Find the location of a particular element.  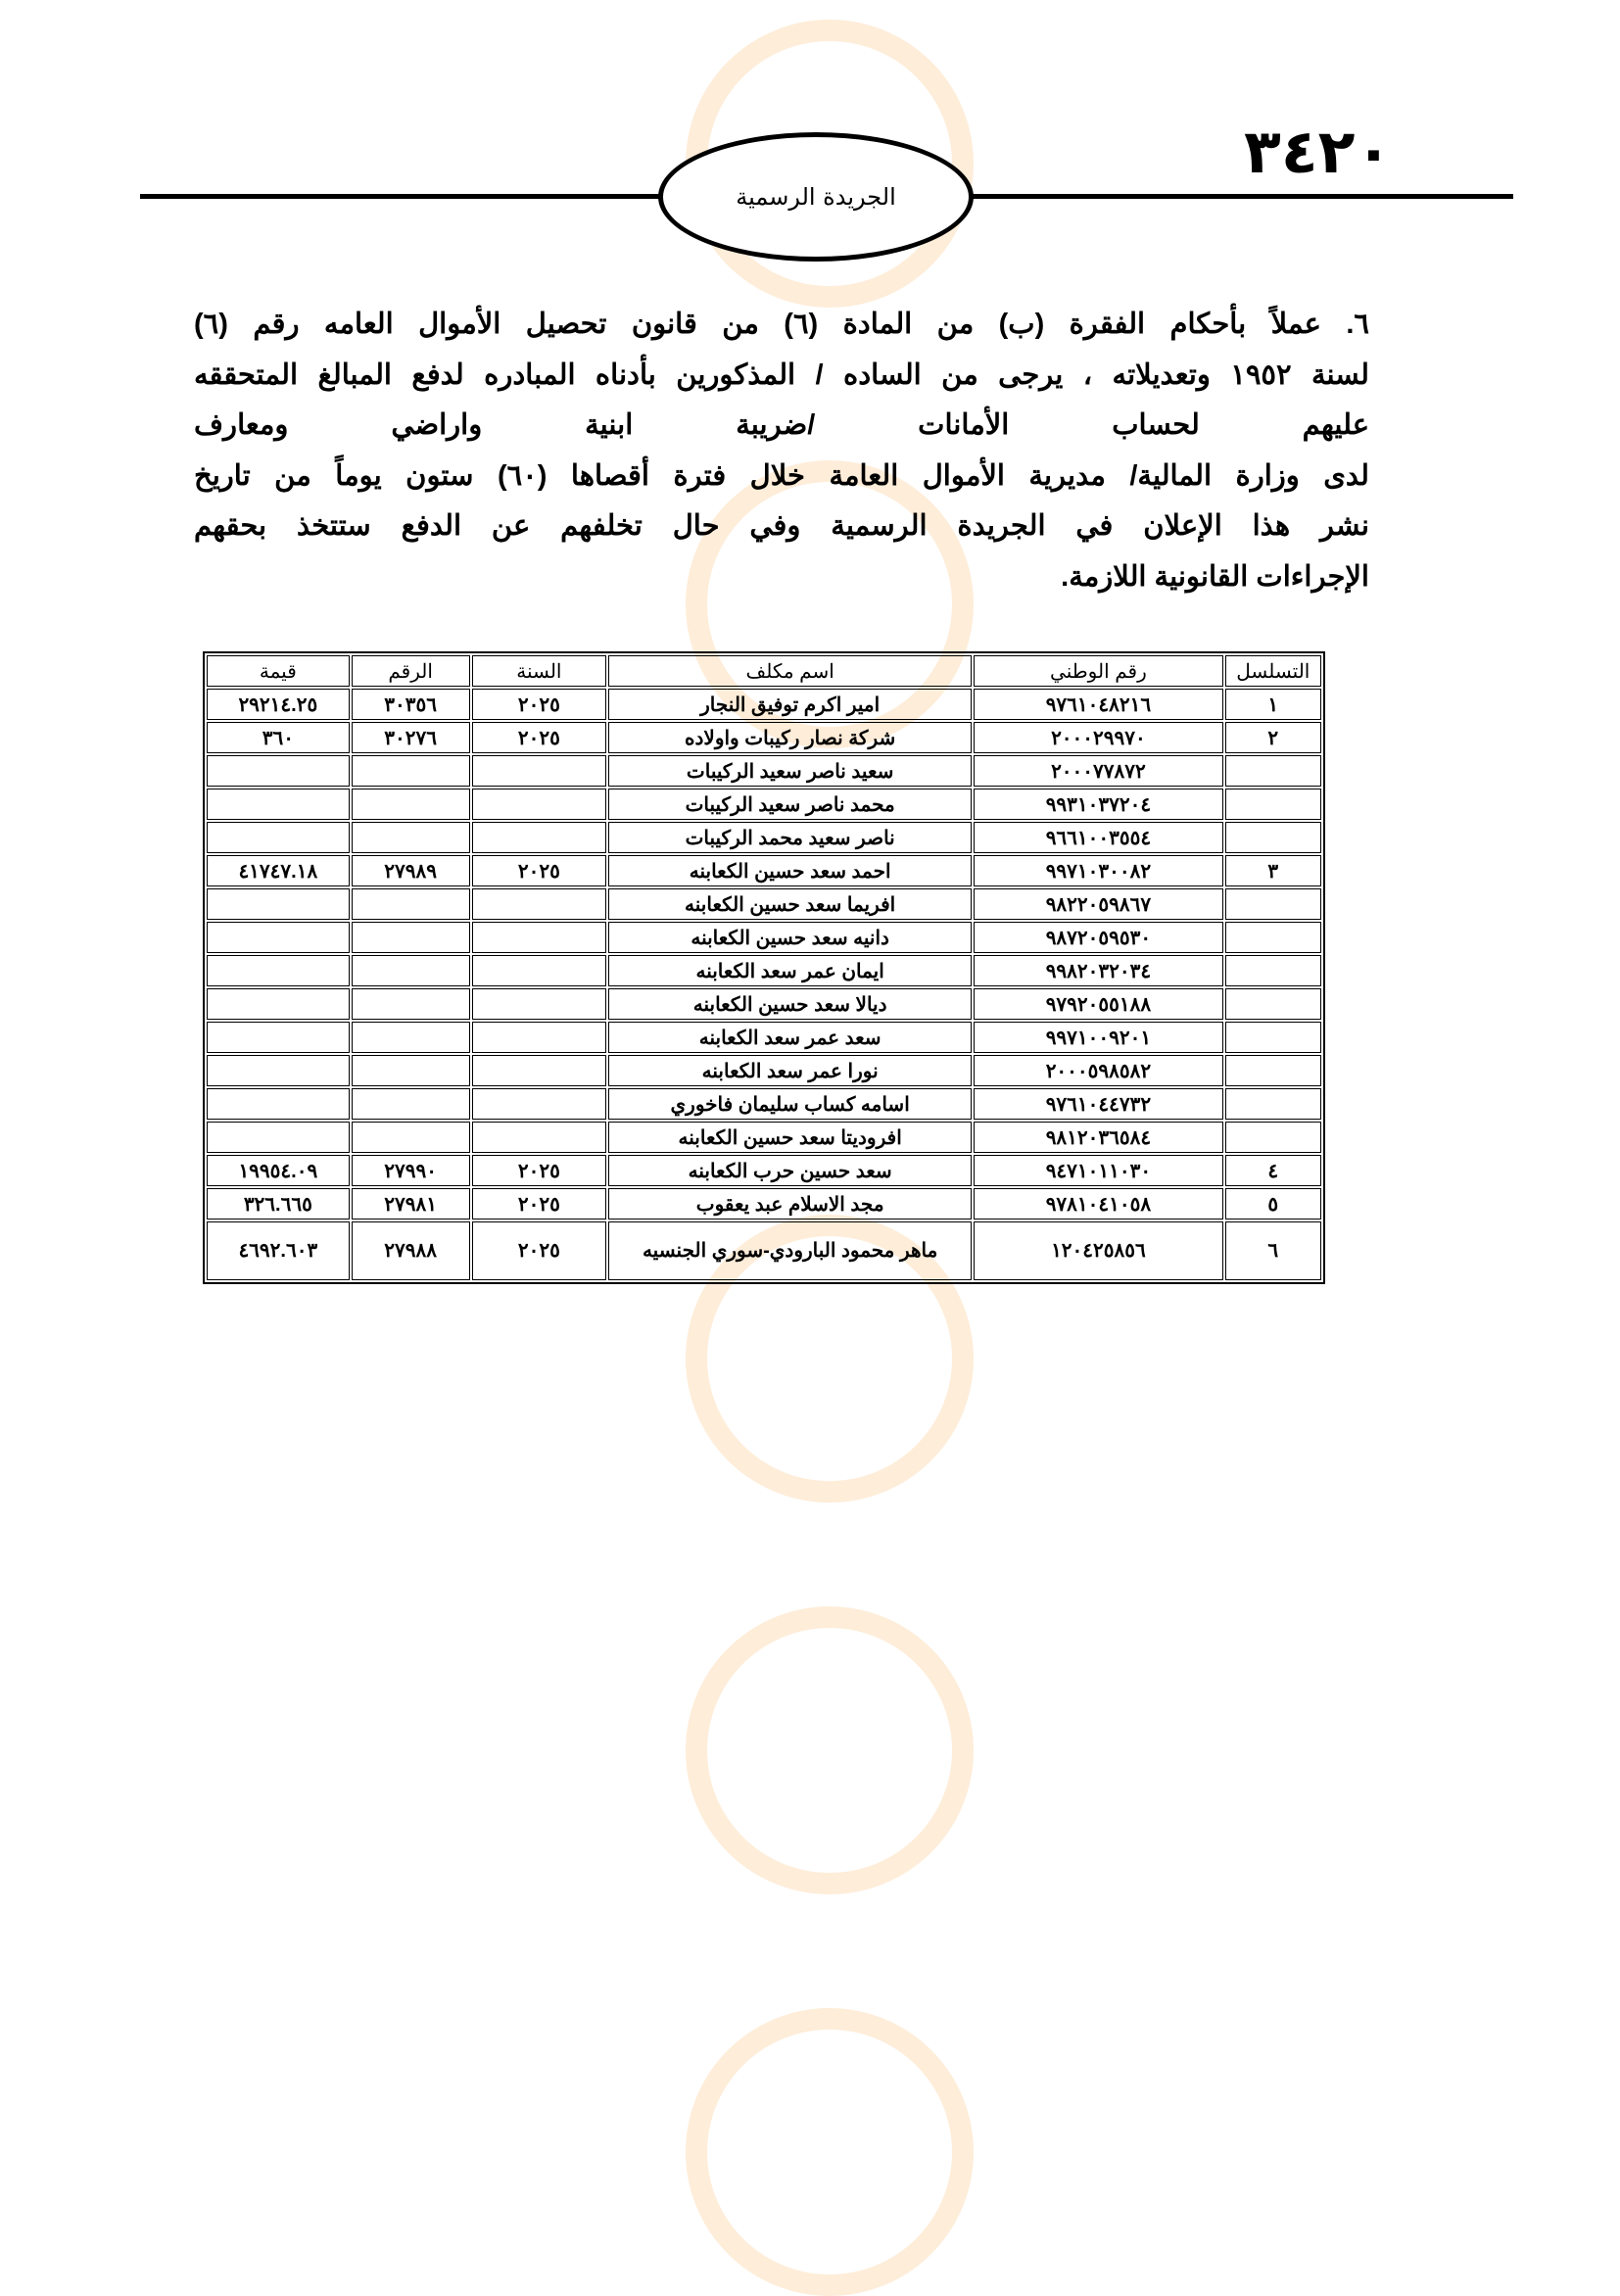

table-row: ٩٨٧٢٠٥٩٥٣٠ دانيه سعد حسين الكعابنه is located at coordinates (764, 938).